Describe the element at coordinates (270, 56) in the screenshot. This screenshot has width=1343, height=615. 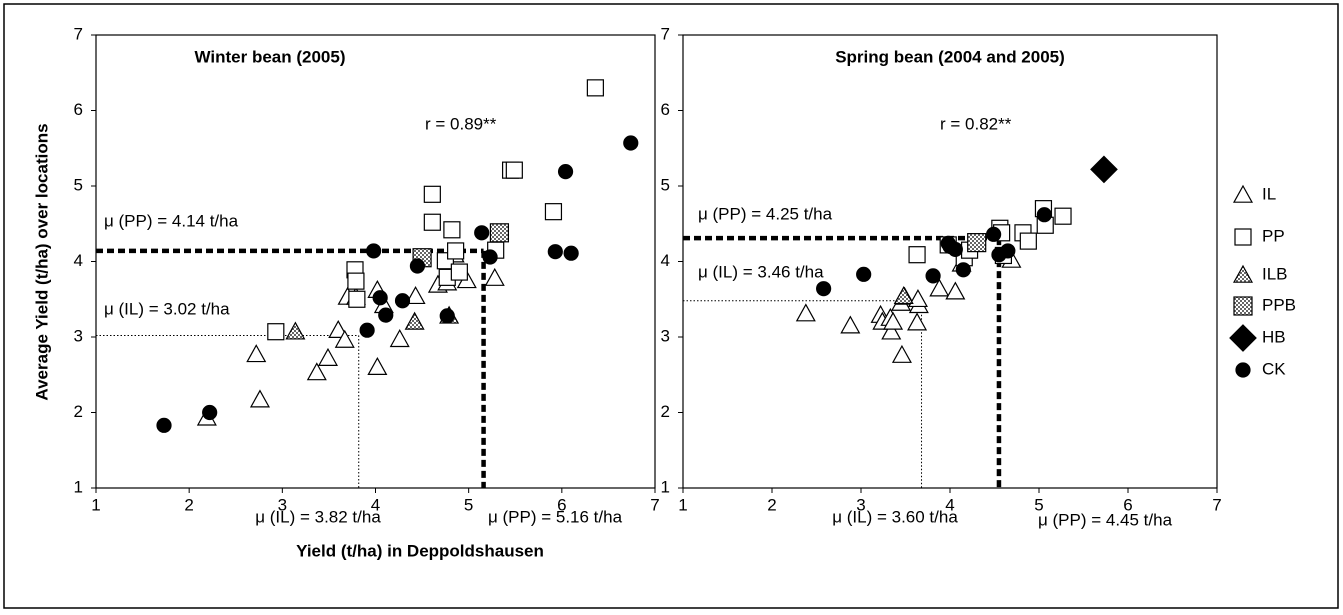
I see `chart-title: Winter bean (2005)` at that location.